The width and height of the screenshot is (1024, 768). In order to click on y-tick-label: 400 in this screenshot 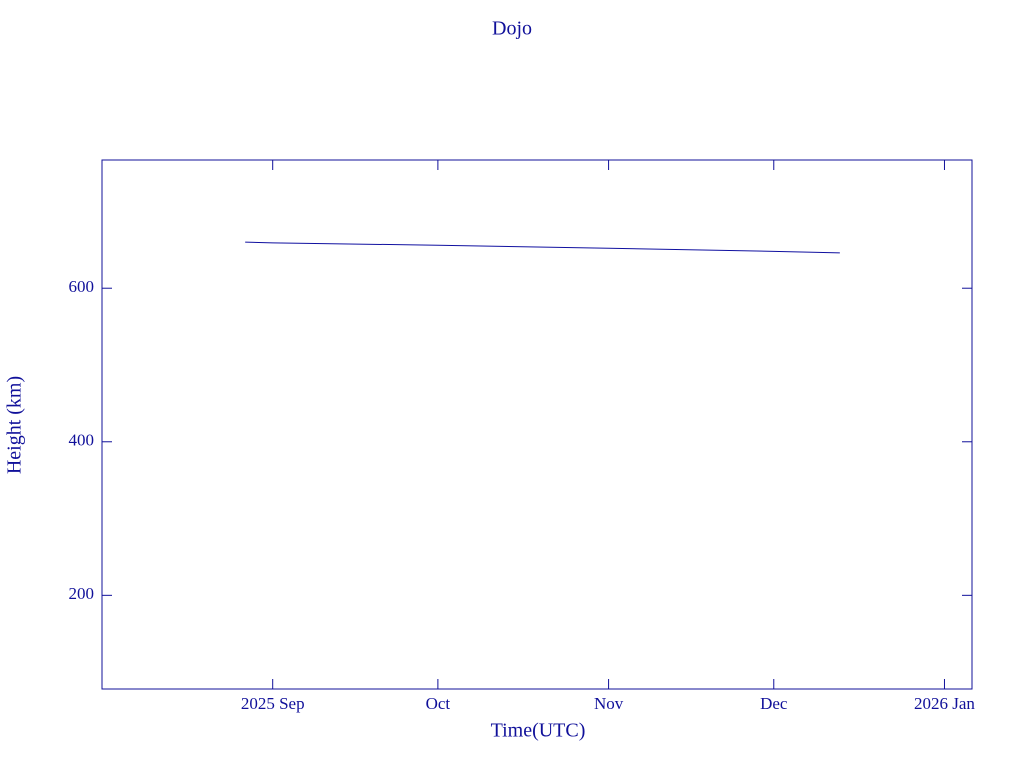, I will do `click(82, 440)`.